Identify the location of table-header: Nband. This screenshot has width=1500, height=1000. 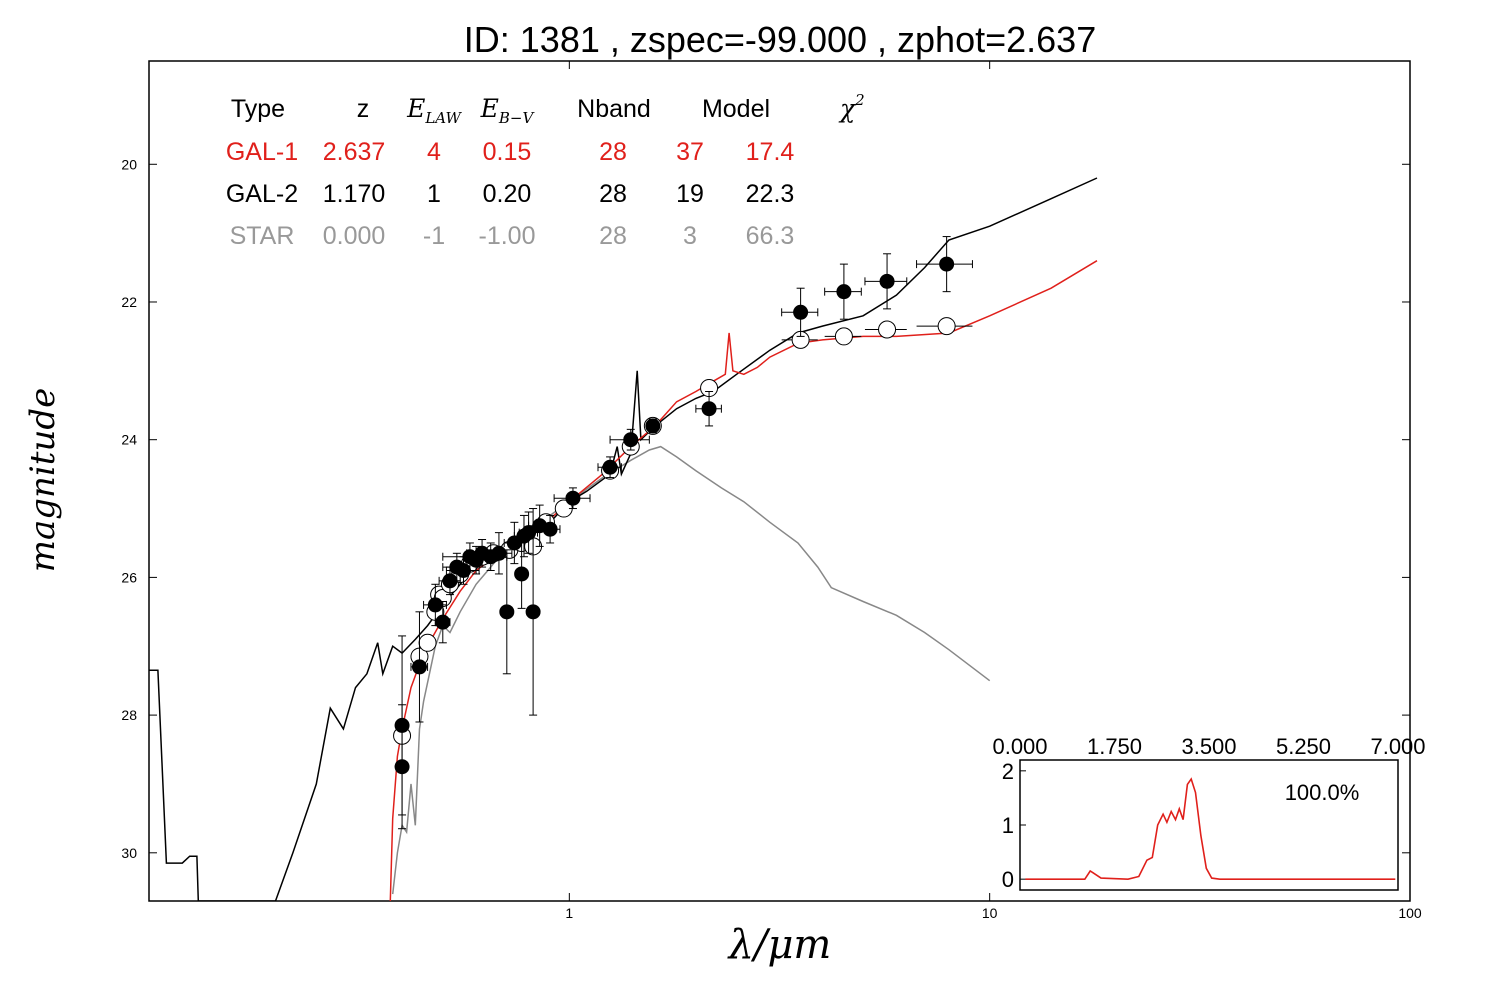
(614, 109).